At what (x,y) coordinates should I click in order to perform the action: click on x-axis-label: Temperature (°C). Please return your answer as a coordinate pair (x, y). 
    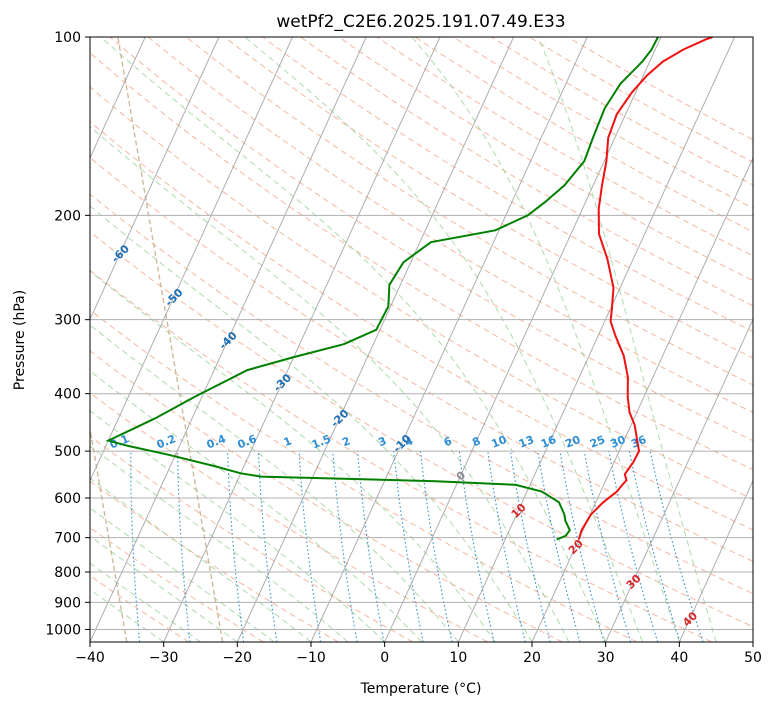
    Looking at the image, I should click on (421, 689).